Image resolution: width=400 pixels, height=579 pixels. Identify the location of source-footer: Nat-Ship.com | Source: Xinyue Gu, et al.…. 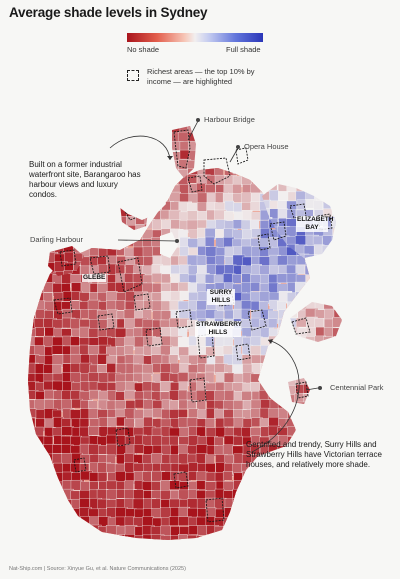
(97, 569).